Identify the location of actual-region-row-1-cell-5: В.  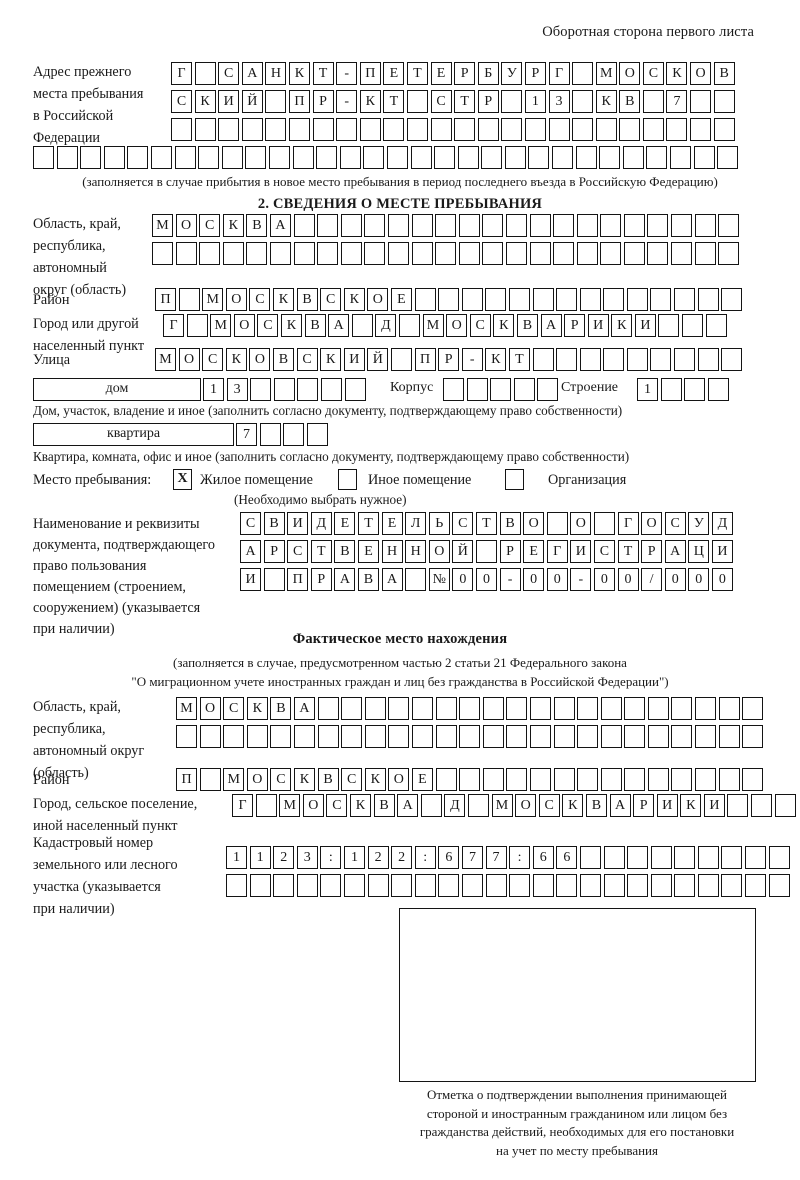
(281, 708).